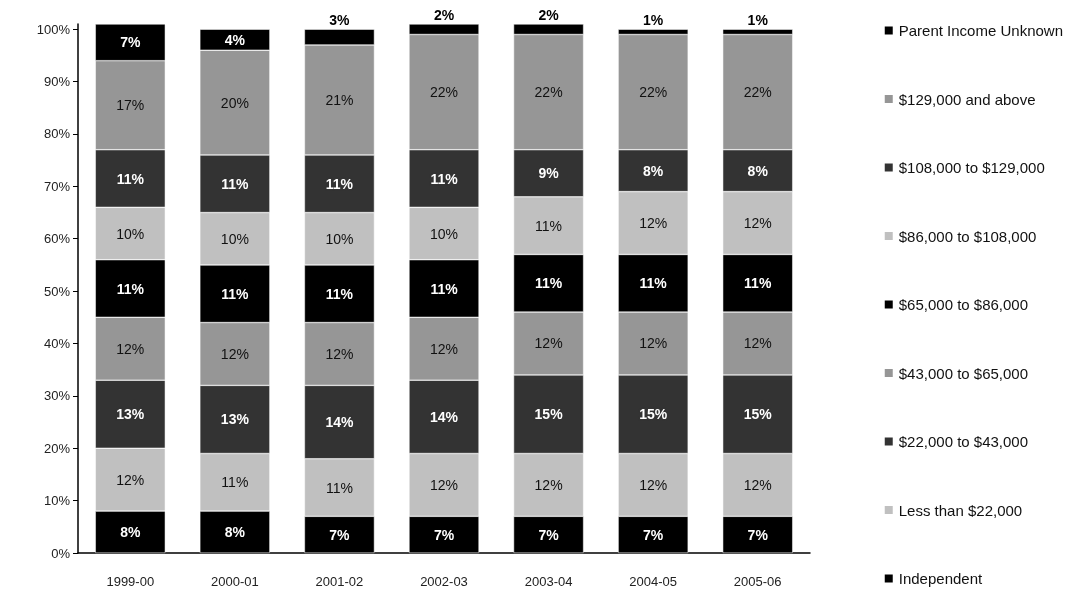  Describe the element at coordinates (61, 553) in the screenshot. I see `y-tick-label: 0%` at that location.